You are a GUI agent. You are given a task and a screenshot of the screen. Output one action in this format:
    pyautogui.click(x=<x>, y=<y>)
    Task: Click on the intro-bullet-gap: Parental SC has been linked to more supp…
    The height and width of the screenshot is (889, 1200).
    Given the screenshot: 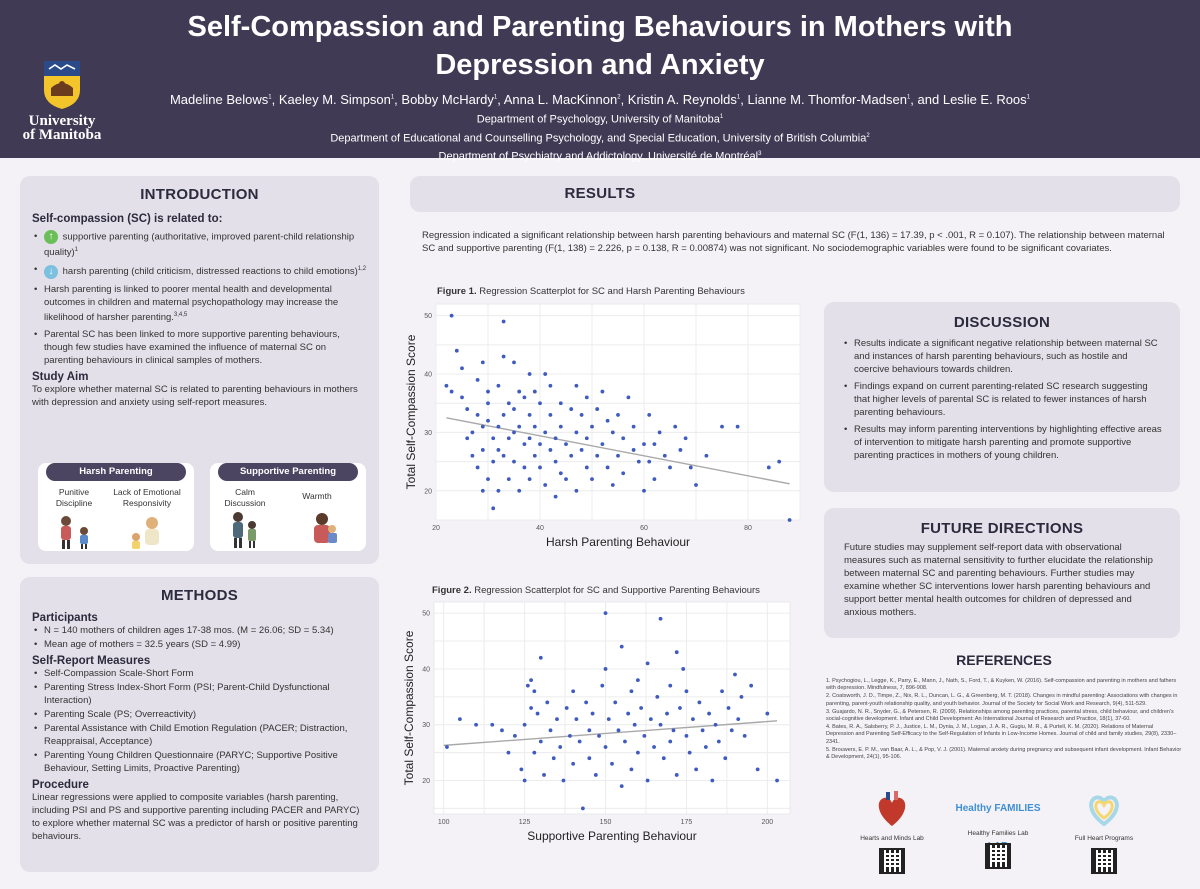 What is the action you would take?
    pyautogui.click(x=199, y=347)
    